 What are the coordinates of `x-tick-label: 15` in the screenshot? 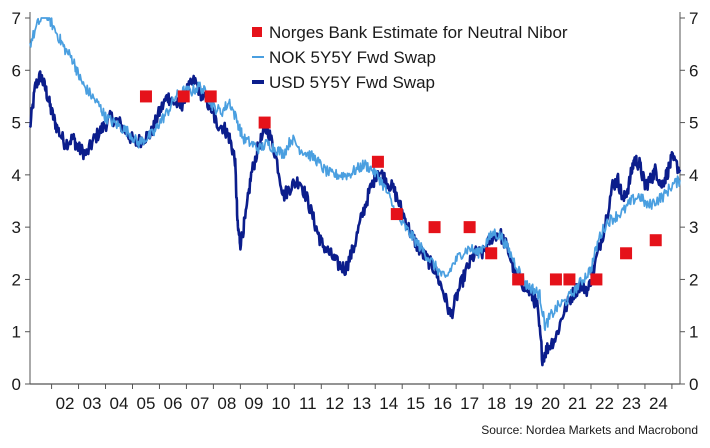 It's located at (415, 403).